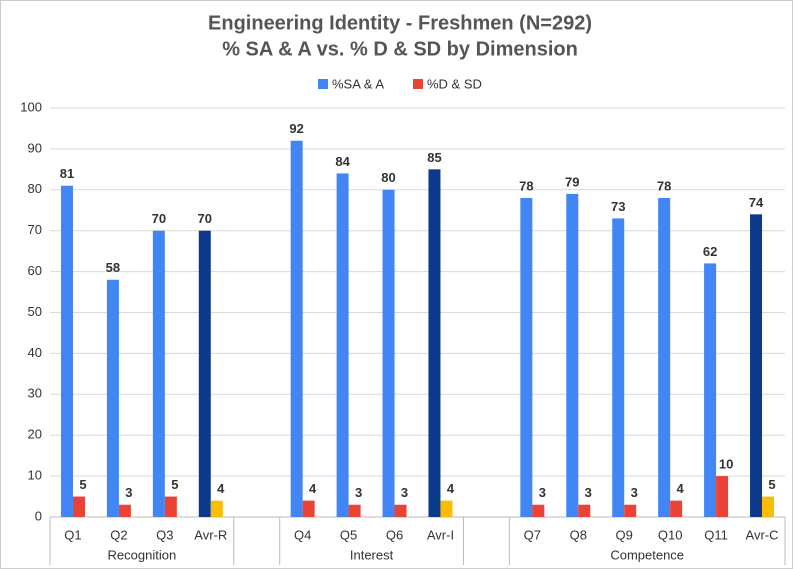  I want to click on y-tick-label: 90, so click(35, 147).